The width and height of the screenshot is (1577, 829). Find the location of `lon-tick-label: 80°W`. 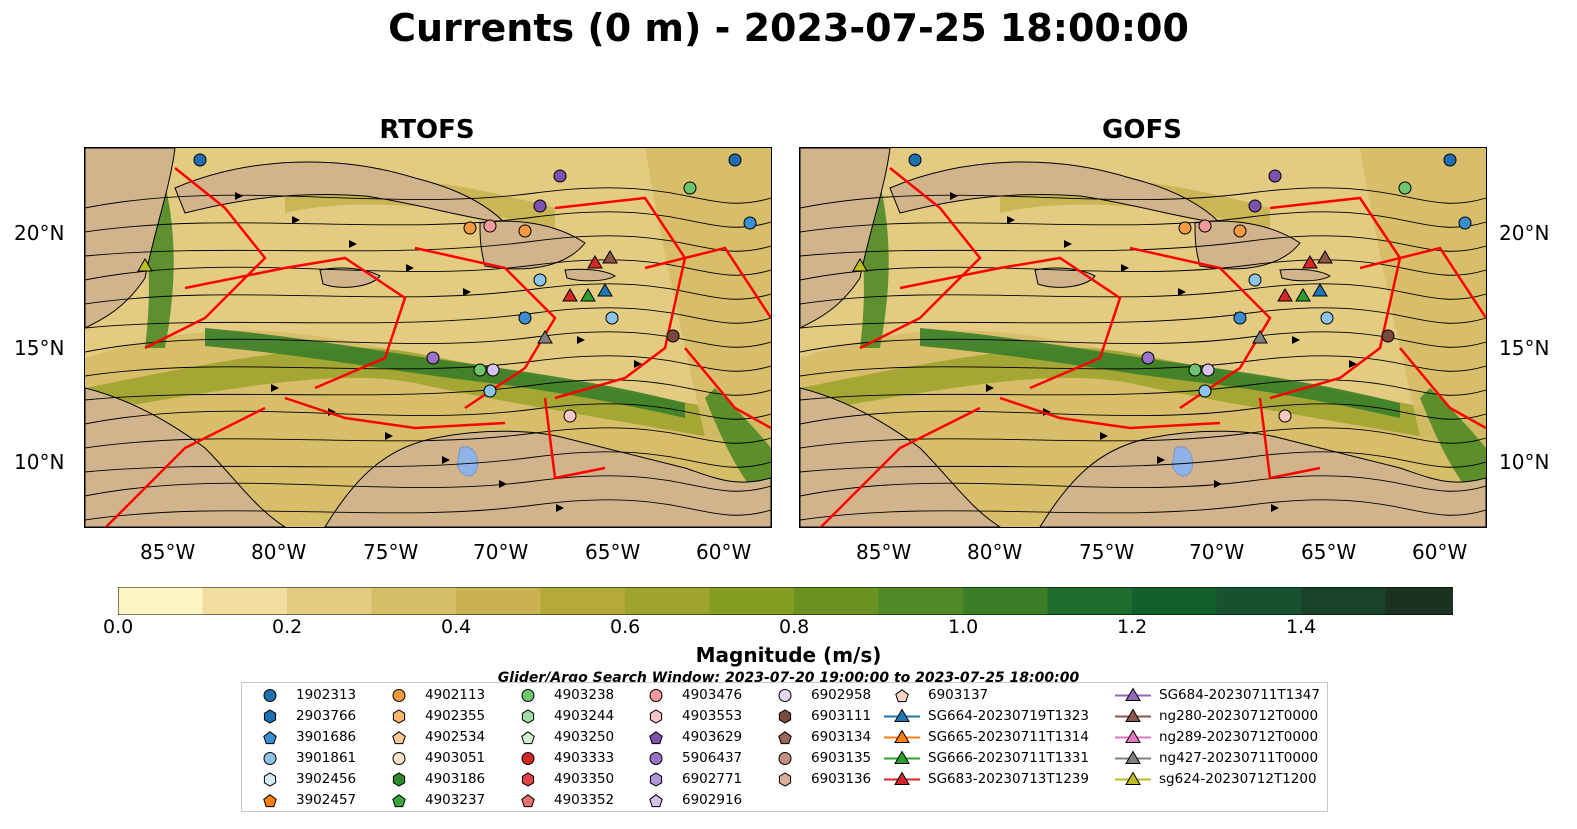

lon-tick-label: 80°W is located at coordinates (995, 552).